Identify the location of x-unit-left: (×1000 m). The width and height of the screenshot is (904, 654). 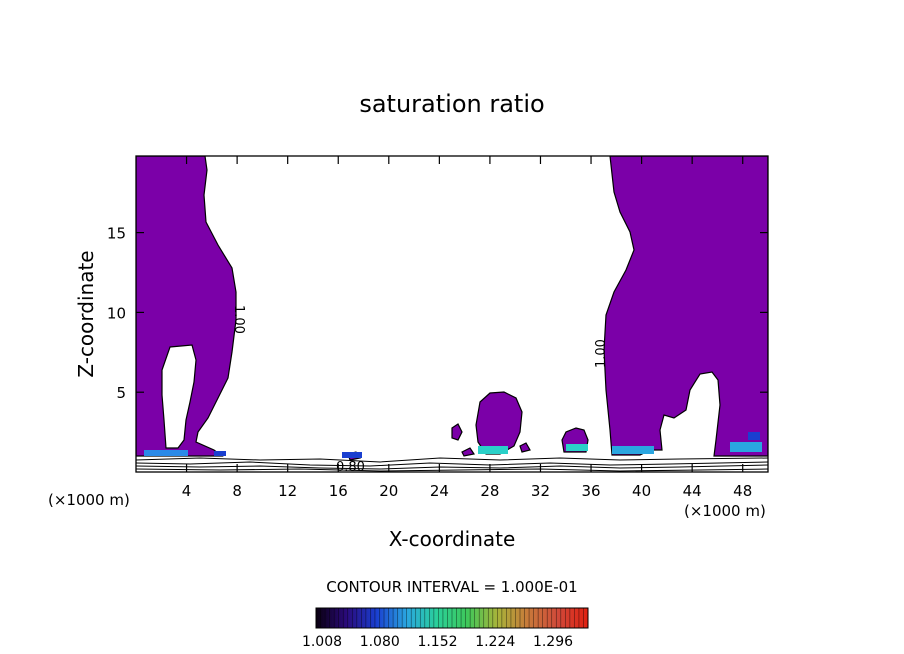
(89, 500).